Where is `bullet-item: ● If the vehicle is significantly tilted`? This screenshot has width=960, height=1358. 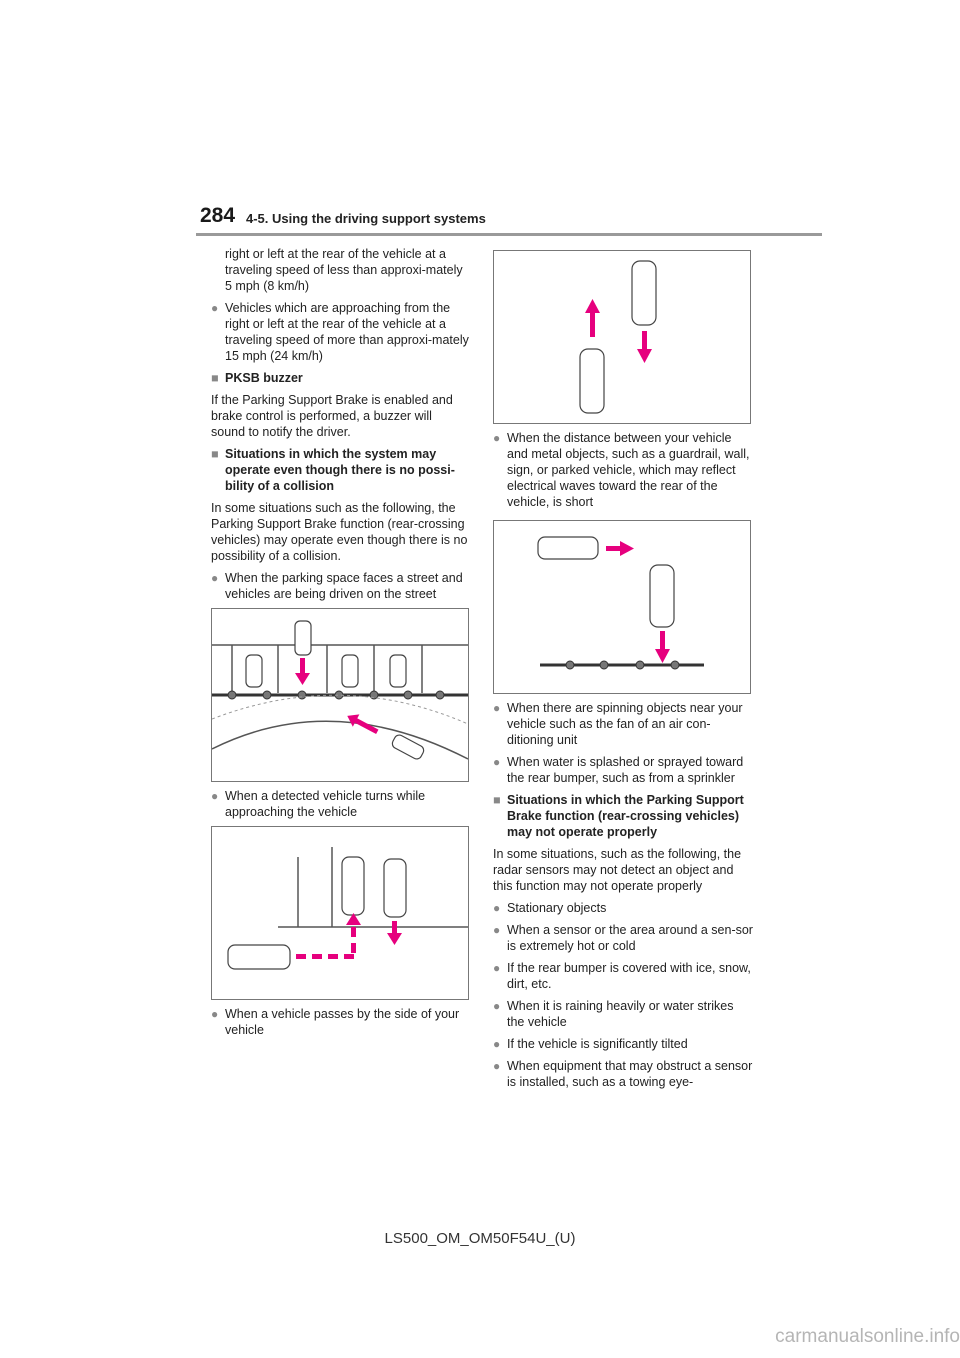
bullet-item: ● If the vehicle is significantly tilted is located at coordinates (623, 1044).